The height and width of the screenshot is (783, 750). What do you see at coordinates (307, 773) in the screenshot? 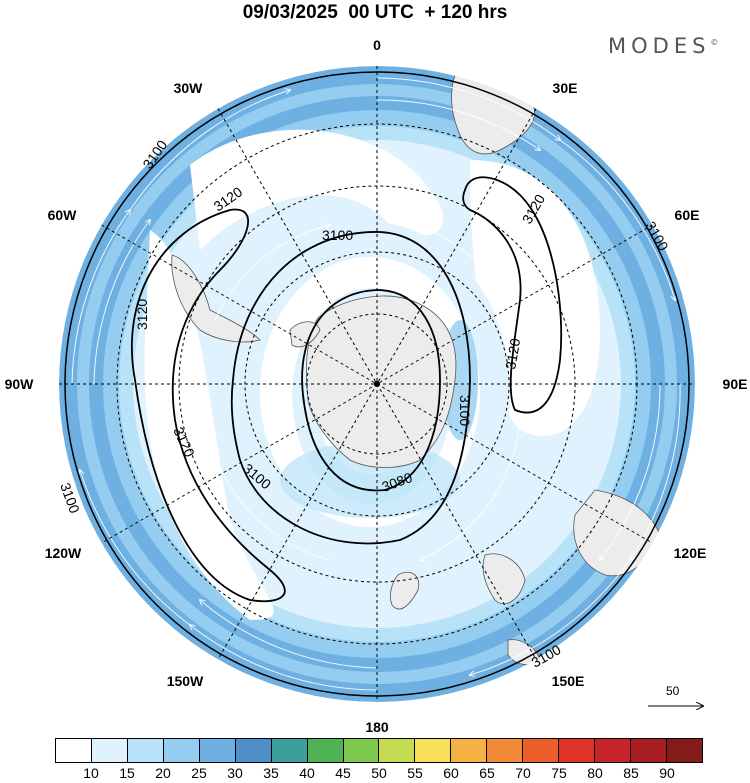
I see `colorbar-tick-label: 40` at bounding box center [307, 773].